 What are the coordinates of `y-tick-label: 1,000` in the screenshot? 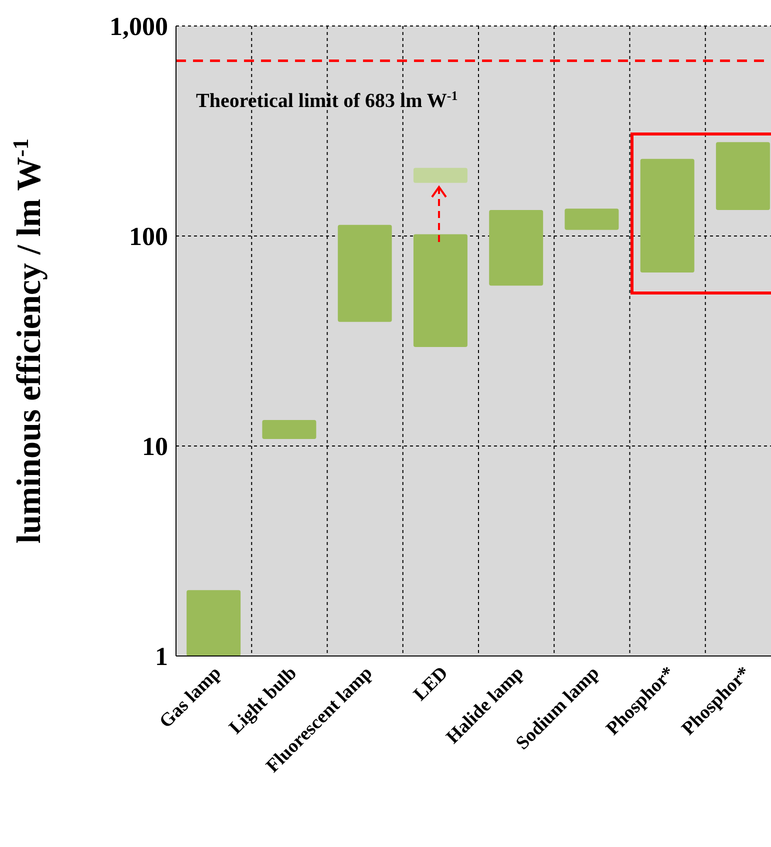 It's located at (139, 27).